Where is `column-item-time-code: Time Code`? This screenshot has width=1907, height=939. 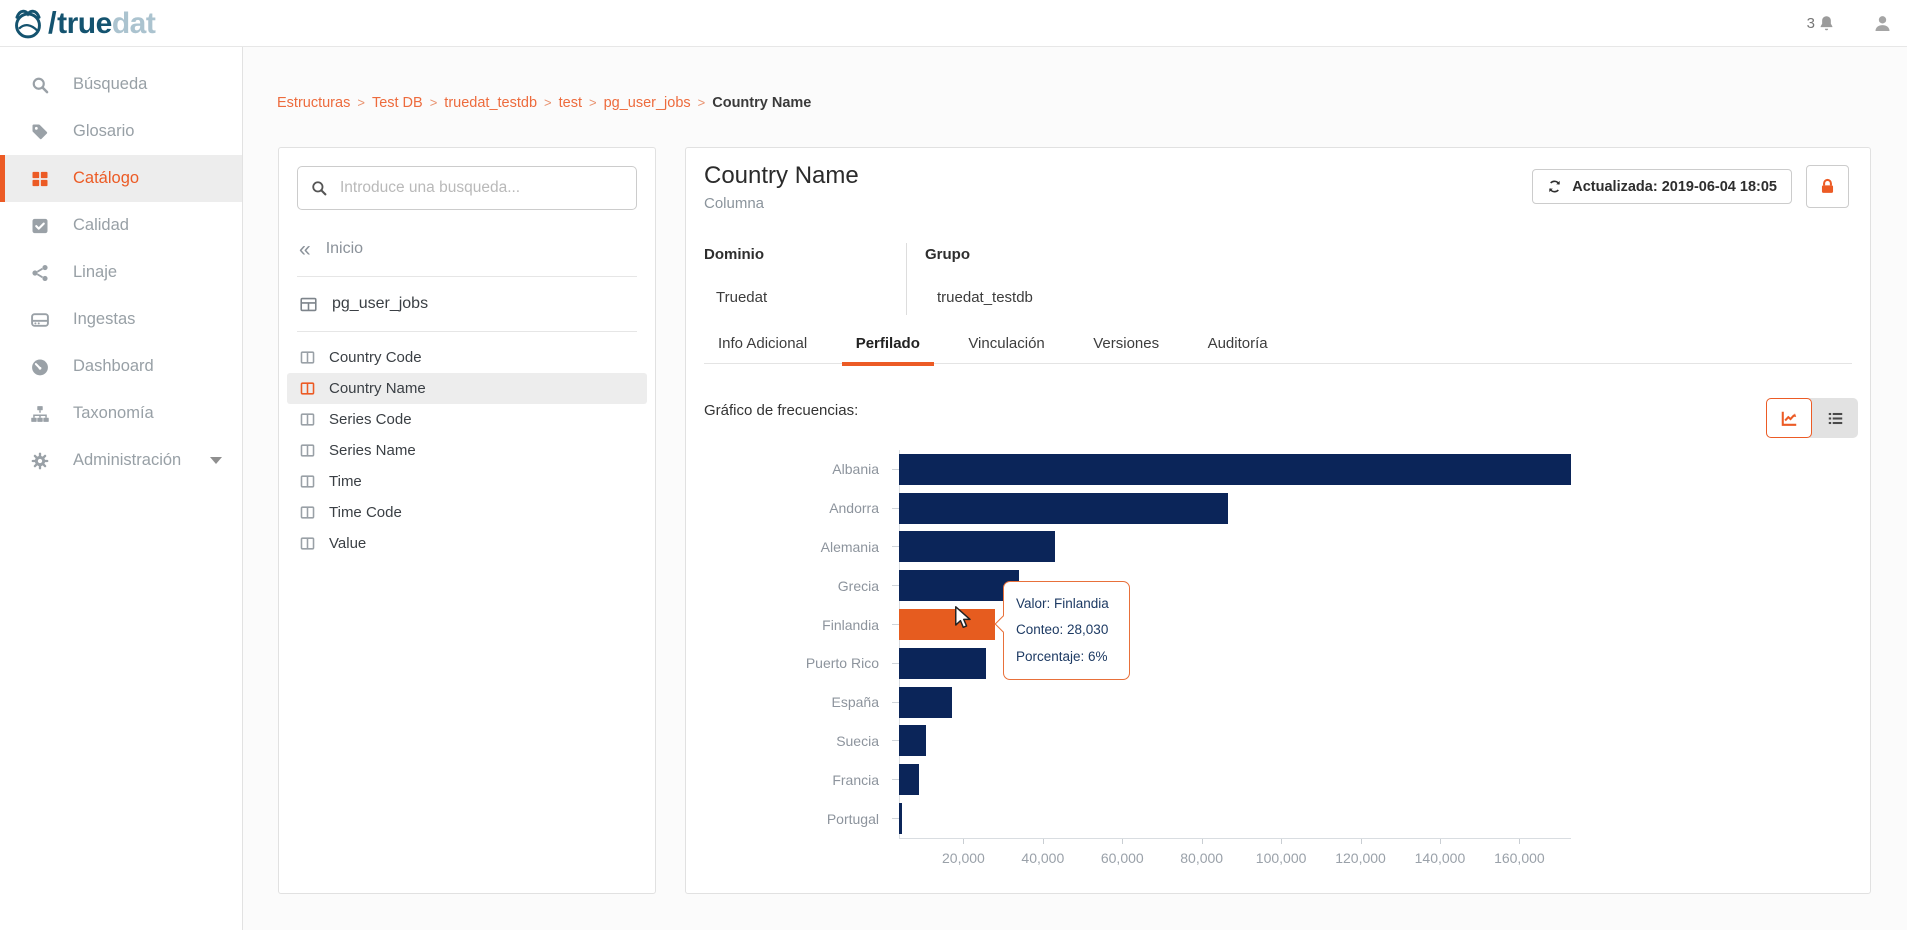 column-item-time-code: Time Code is located at coordinates (467, 512).